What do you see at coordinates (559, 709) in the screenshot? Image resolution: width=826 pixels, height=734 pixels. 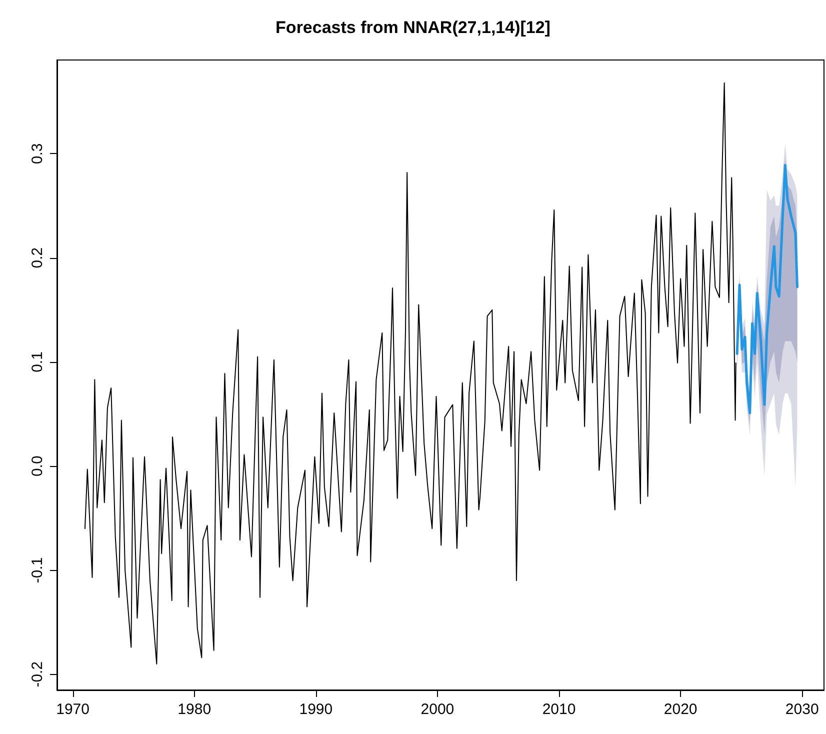 I see `x-tick-label: 2010` at bounding box center [559, 709].